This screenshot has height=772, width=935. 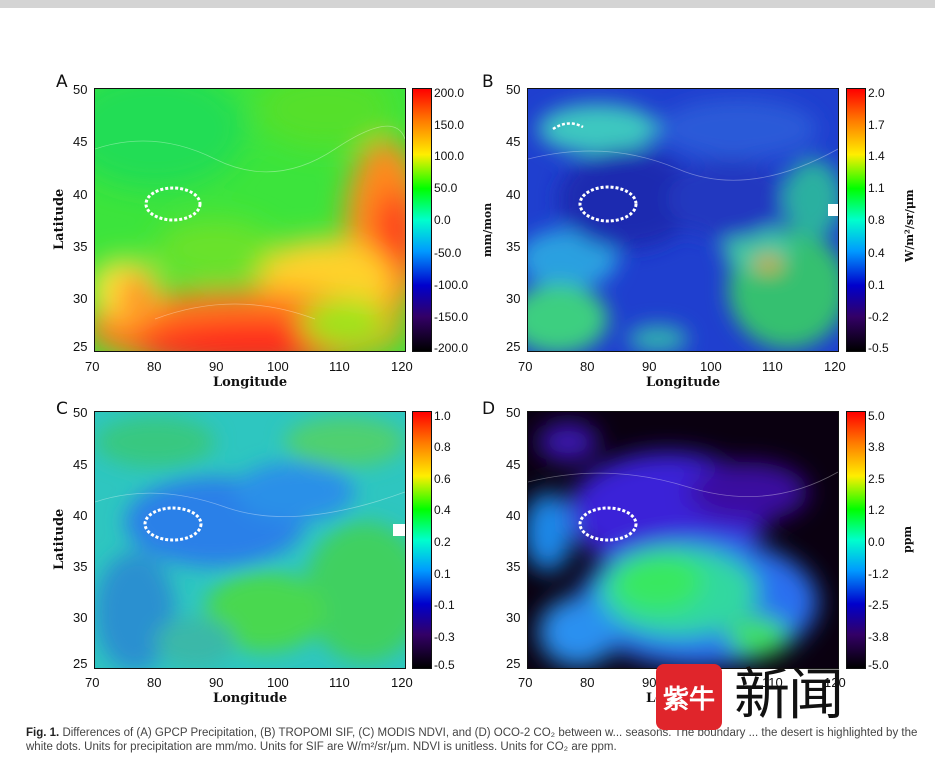 What do you see at coordinates (92, 366) in the screenshot?
I see `panel-a-xtick: 70` at bounding box center [92, 366].